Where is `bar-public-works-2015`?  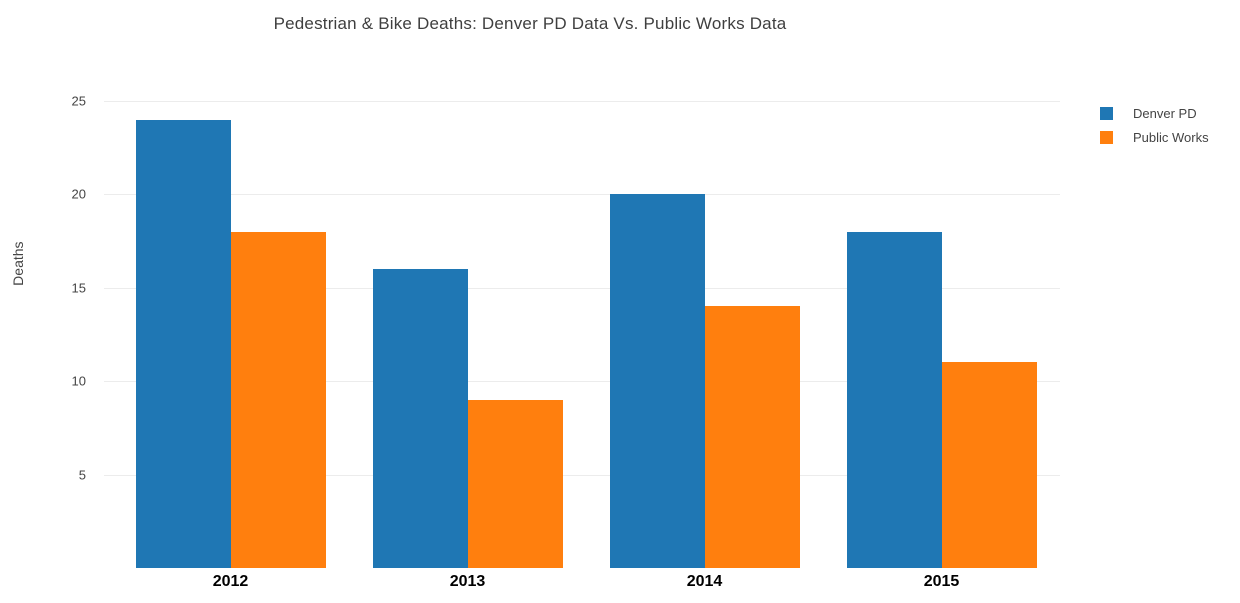 bar-public-works-2015 is located at coordinates (989, 465).